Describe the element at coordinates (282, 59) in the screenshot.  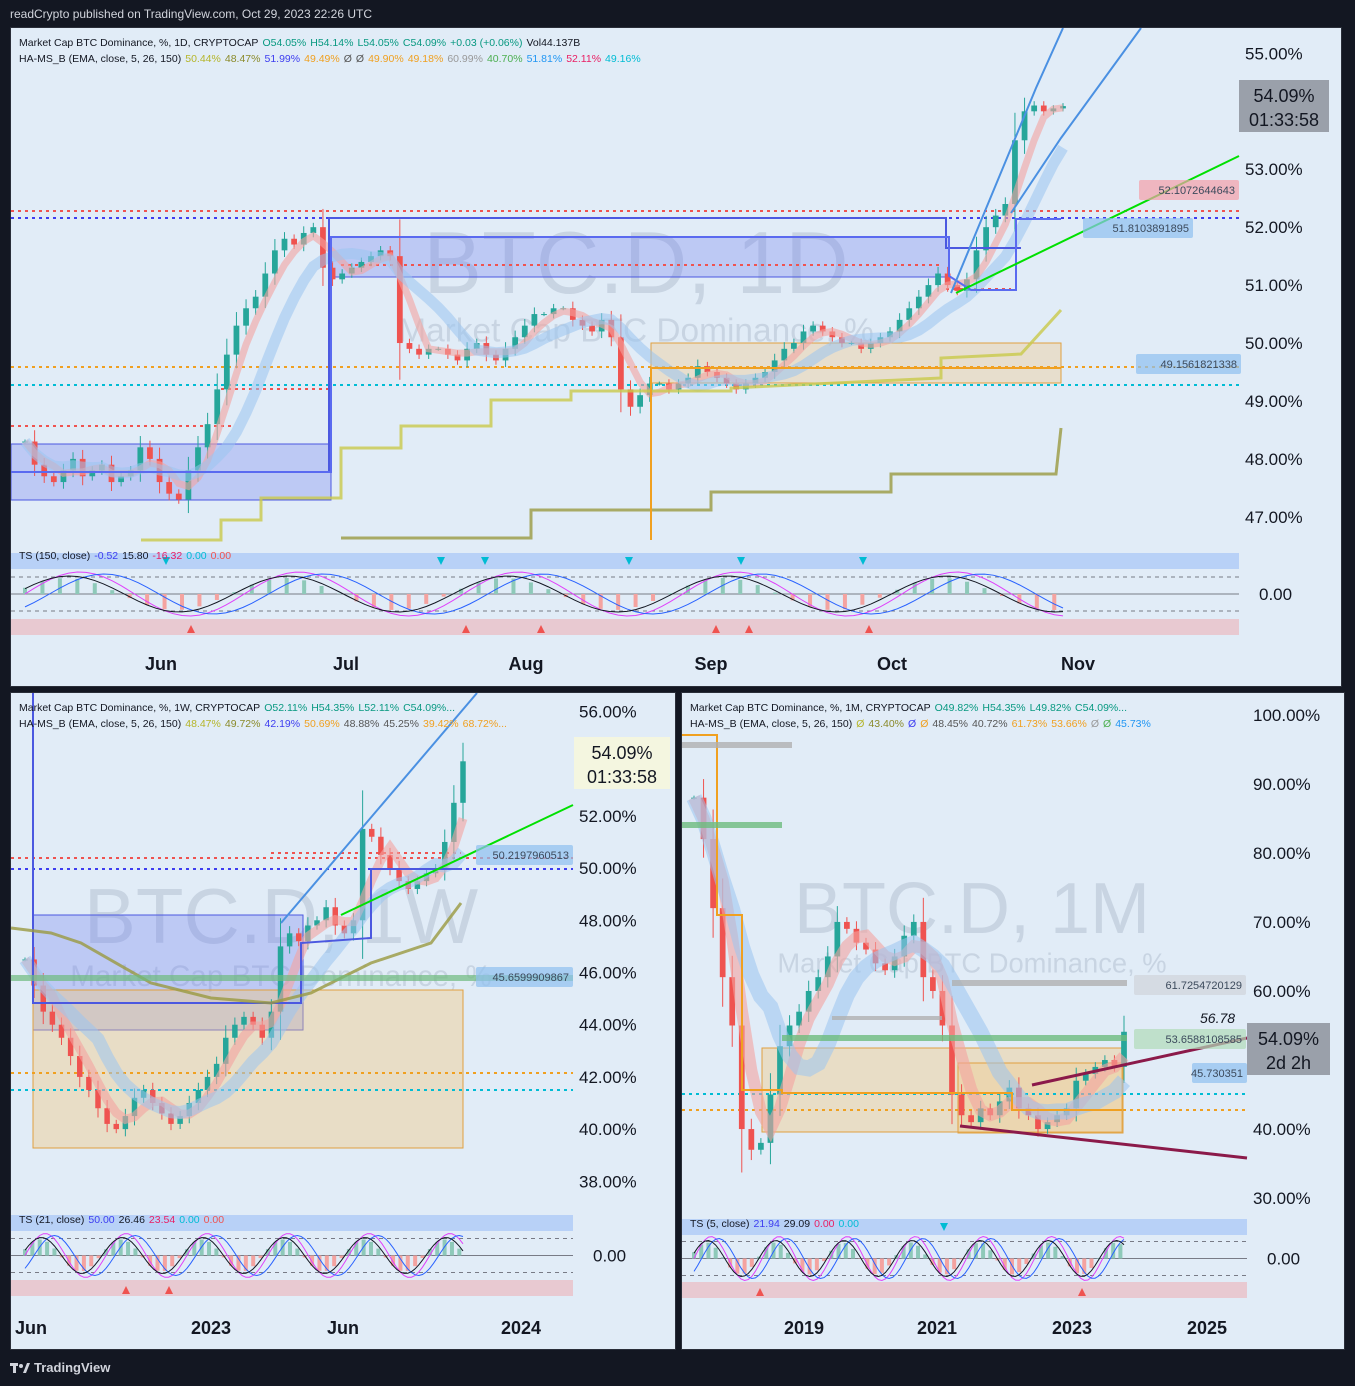
I see `legend-value: 51.99%` at that location.